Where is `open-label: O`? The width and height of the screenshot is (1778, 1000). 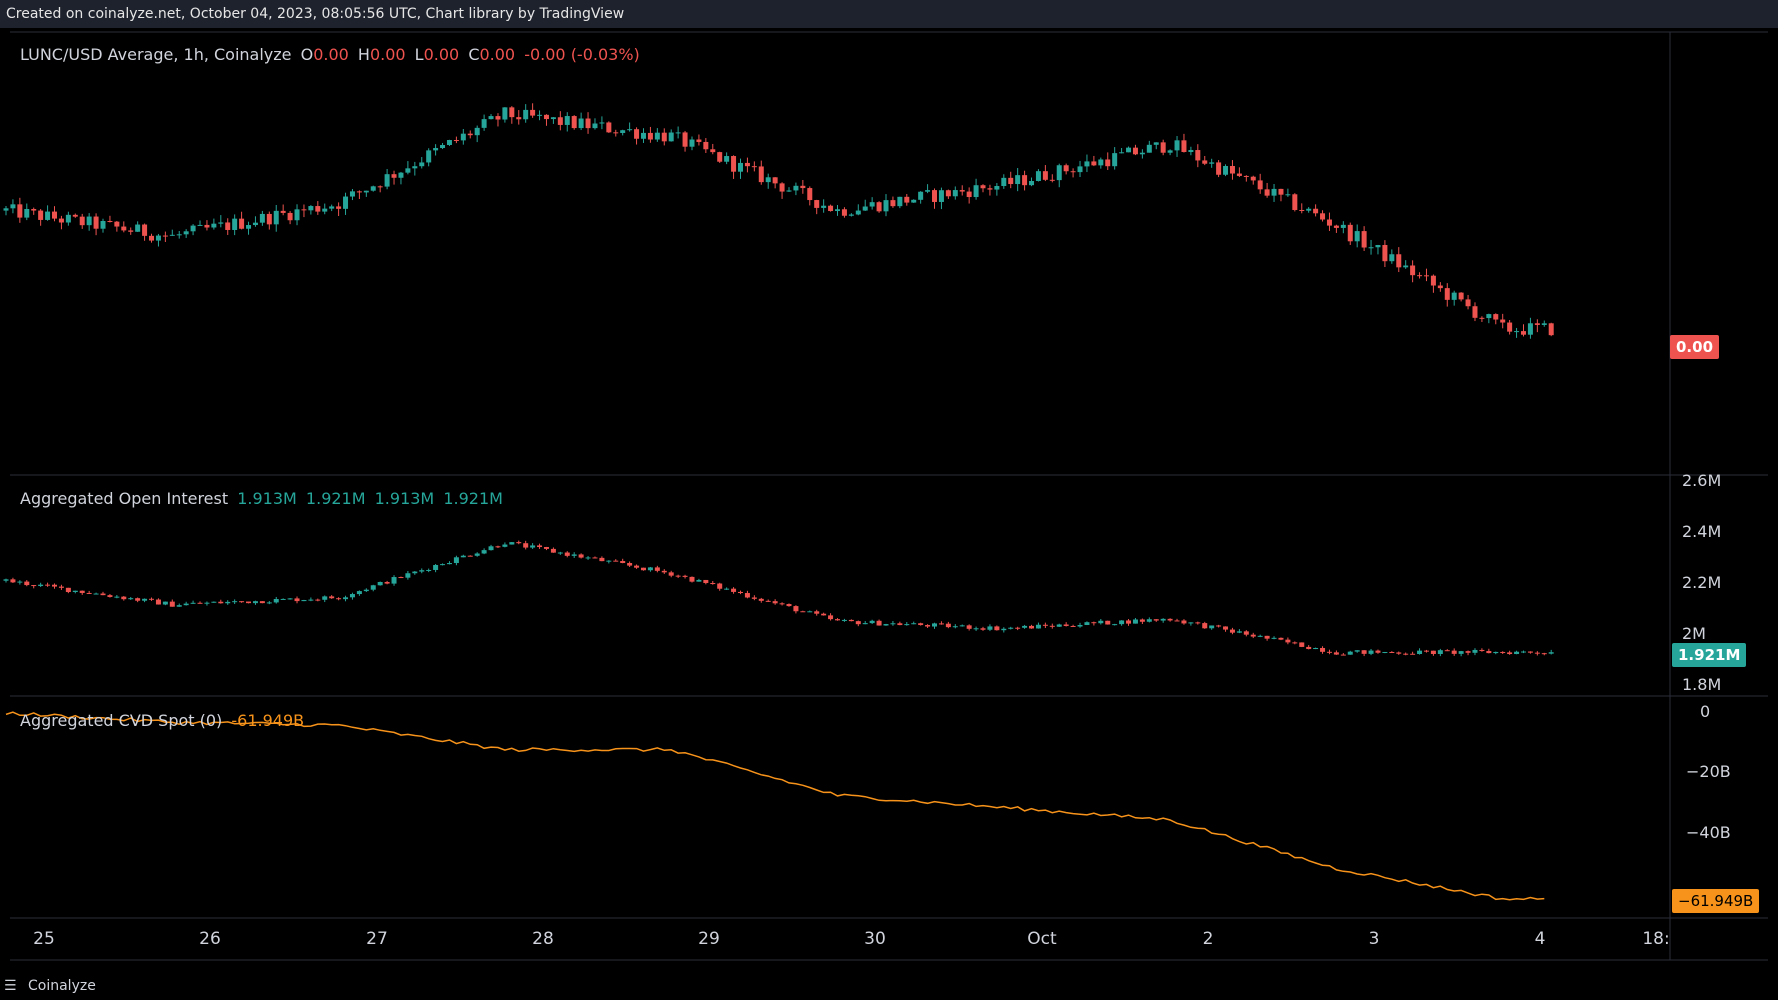
open-label: O is located at coordinates (307, 54).